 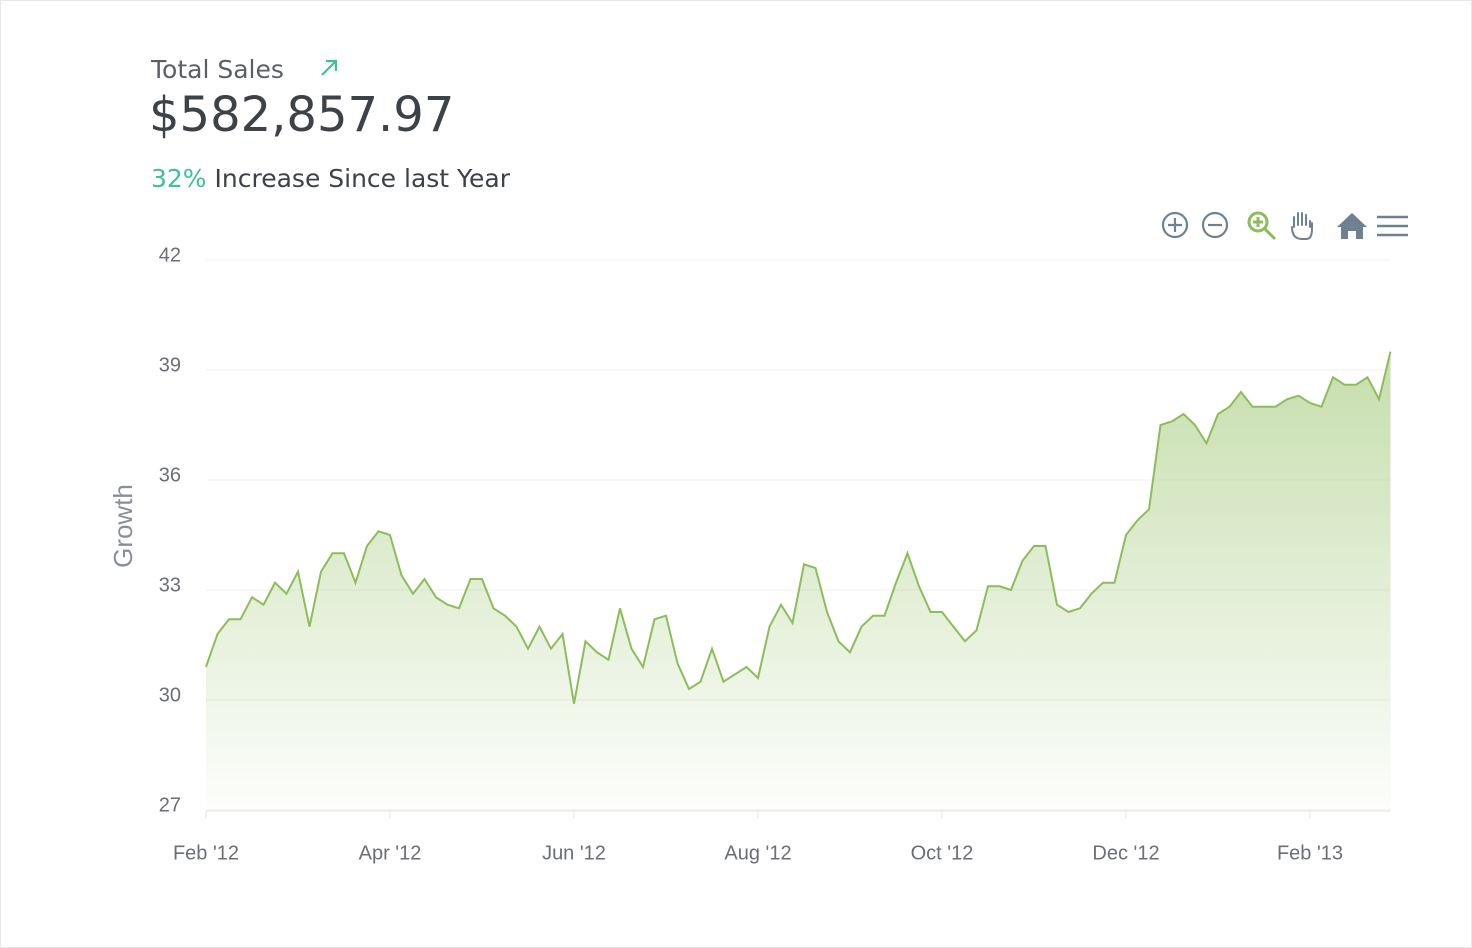 What do you see at coordinates (1215, 225) in the screenshot?
I see `zoom-out-button` at bounding box center [1215, 225].